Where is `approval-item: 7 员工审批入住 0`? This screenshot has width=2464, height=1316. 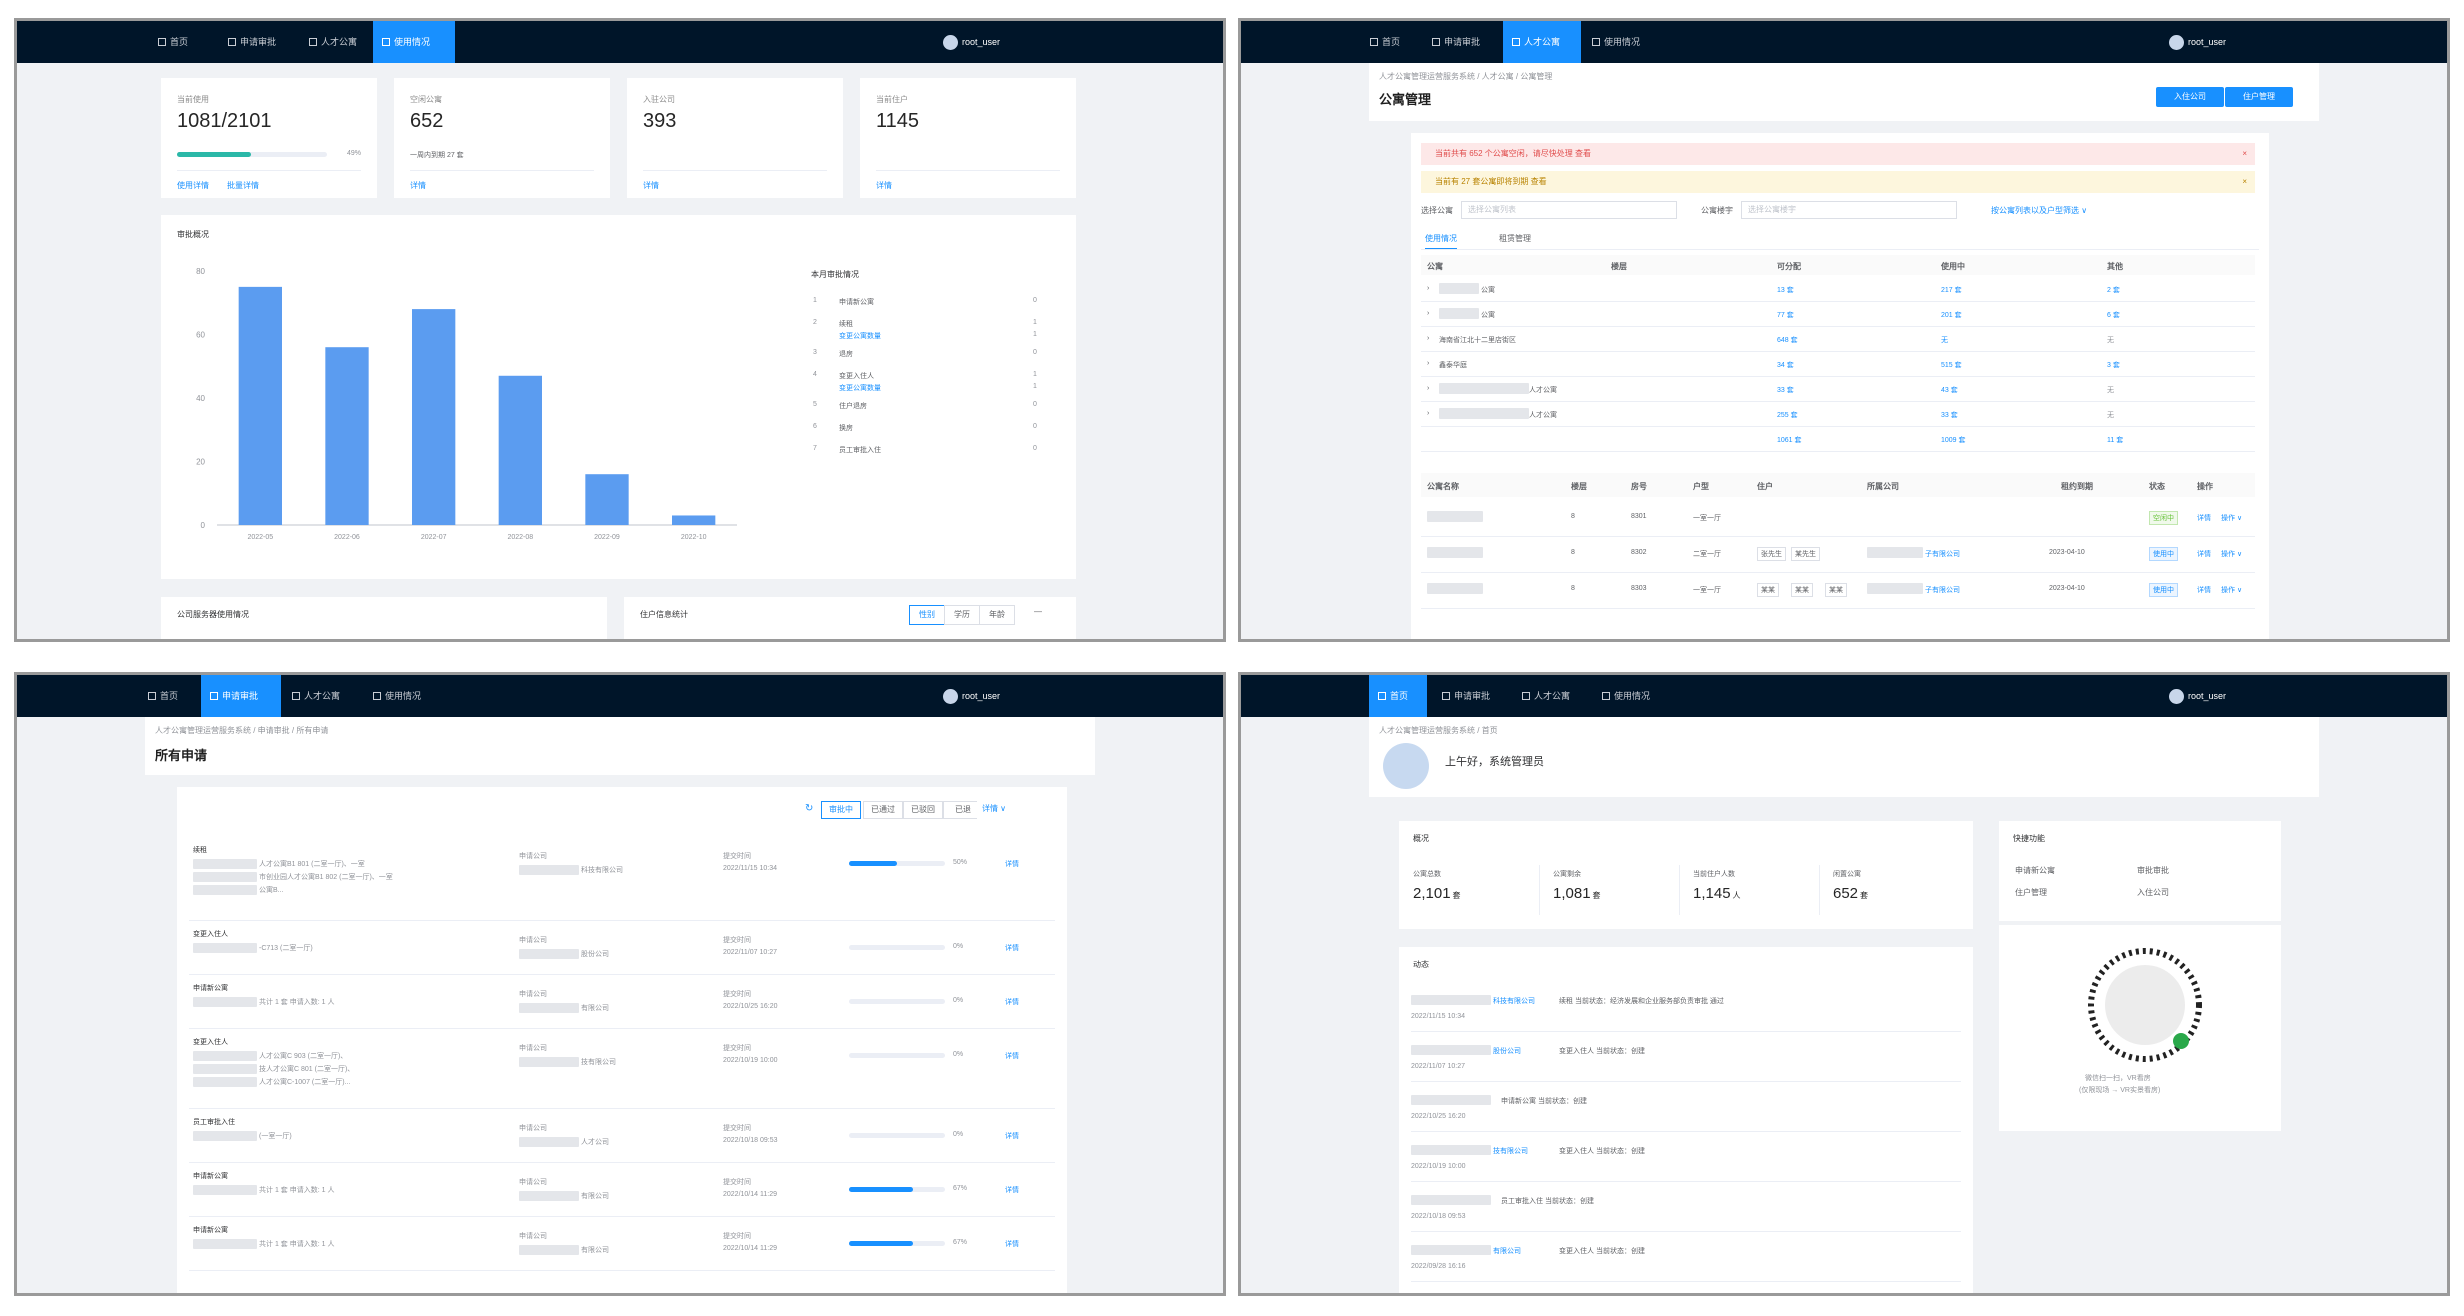
approval-item: 7 员工审批入住 0 is located at coordinates (931, 456).